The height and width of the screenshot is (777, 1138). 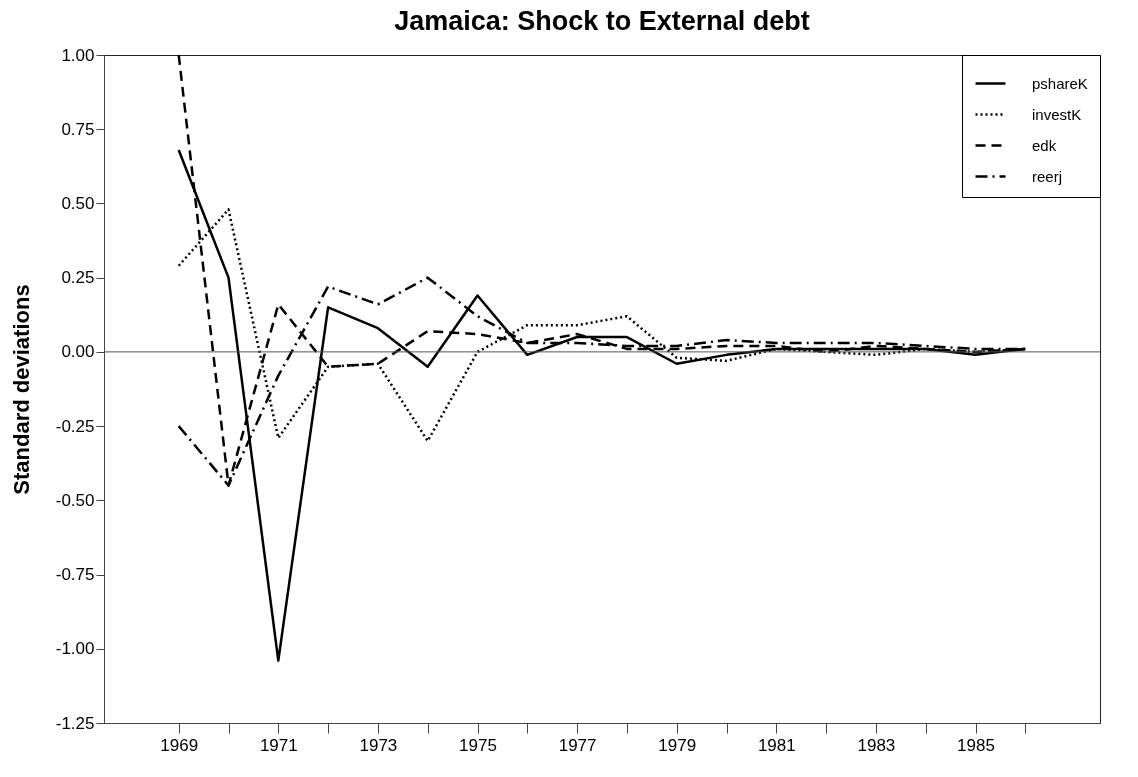 What do you see at coordinates (1044, 145) in the screenshot?
I see `legend-label: edk` at bounding box center [1044, 145].